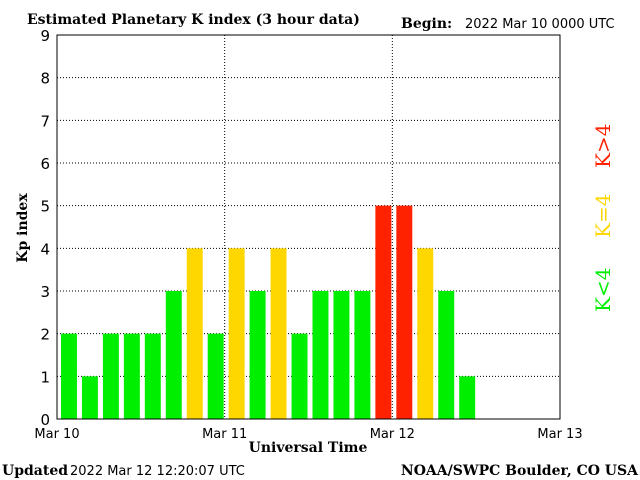 The width and height of the screenshot is (640, 480). What do you see at coordinates (308, 448) in the screenshot?
I see `x-axis-label: Universal Time` at bounding box center [308, 448].